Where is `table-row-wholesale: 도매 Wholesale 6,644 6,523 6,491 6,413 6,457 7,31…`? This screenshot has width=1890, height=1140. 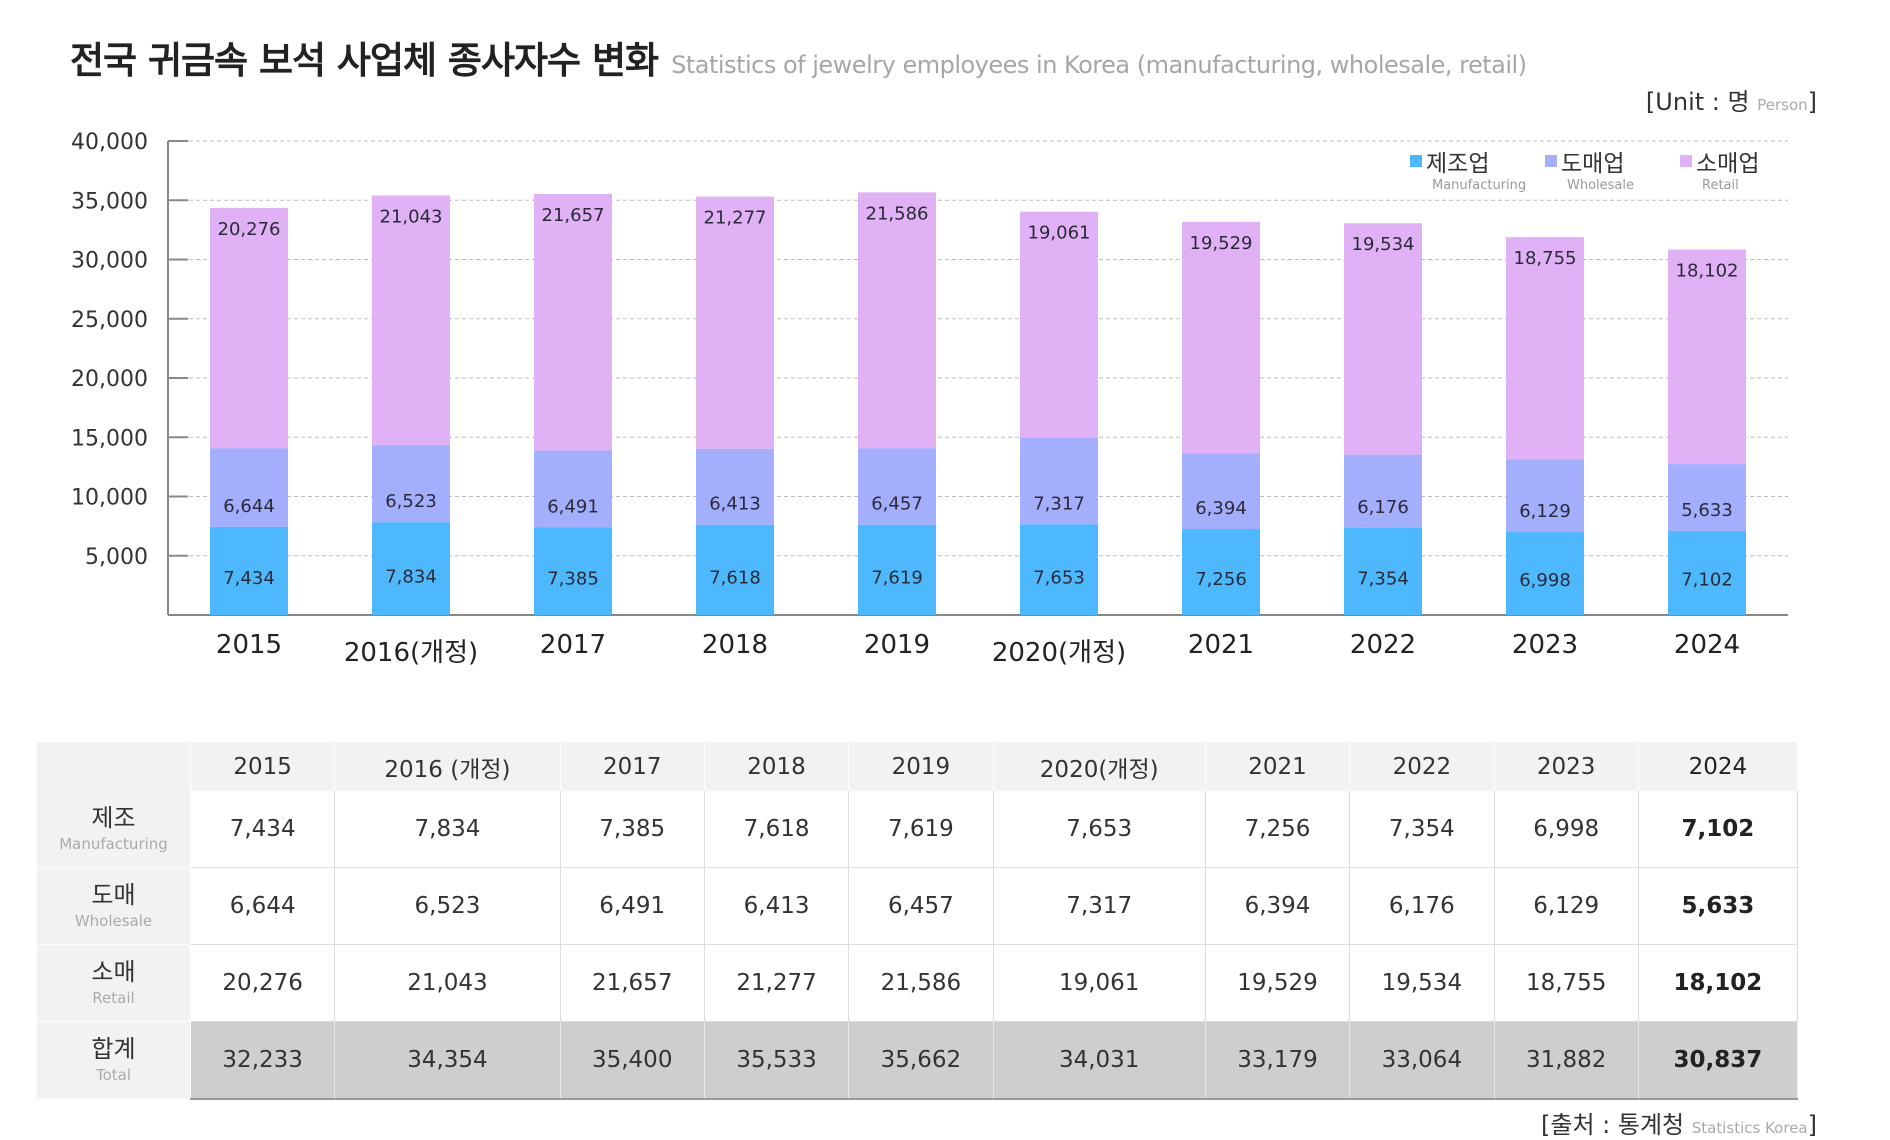 table-row-wholesale: 도매 Wholesale 6,644 6,523 6,491 6,413 6,457 7,31… is located at coordinates (918, 906).